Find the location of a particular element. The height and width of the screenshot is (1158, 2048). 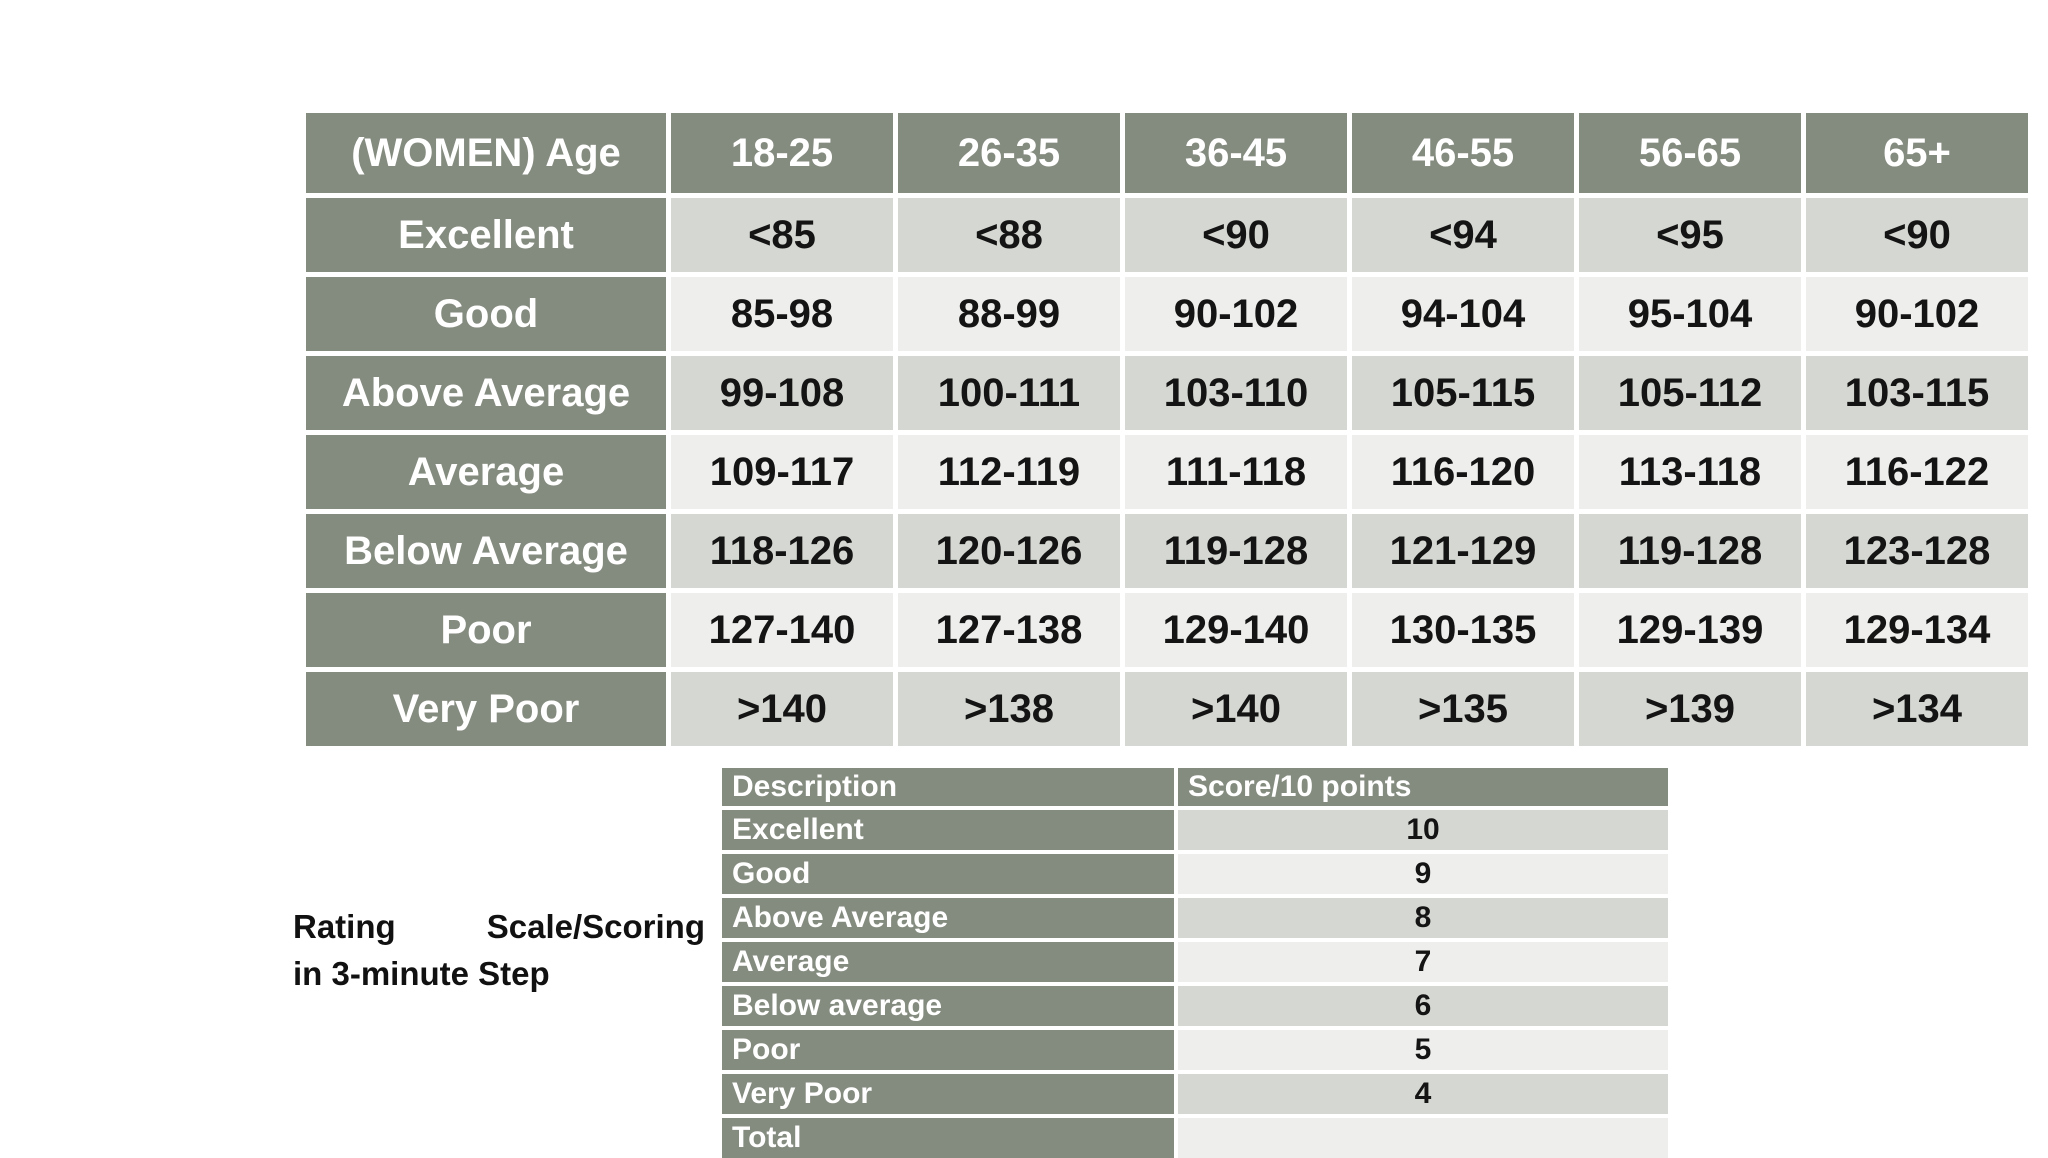

rating-value-cell: 129-134 is located at coordinates (1917, 630).